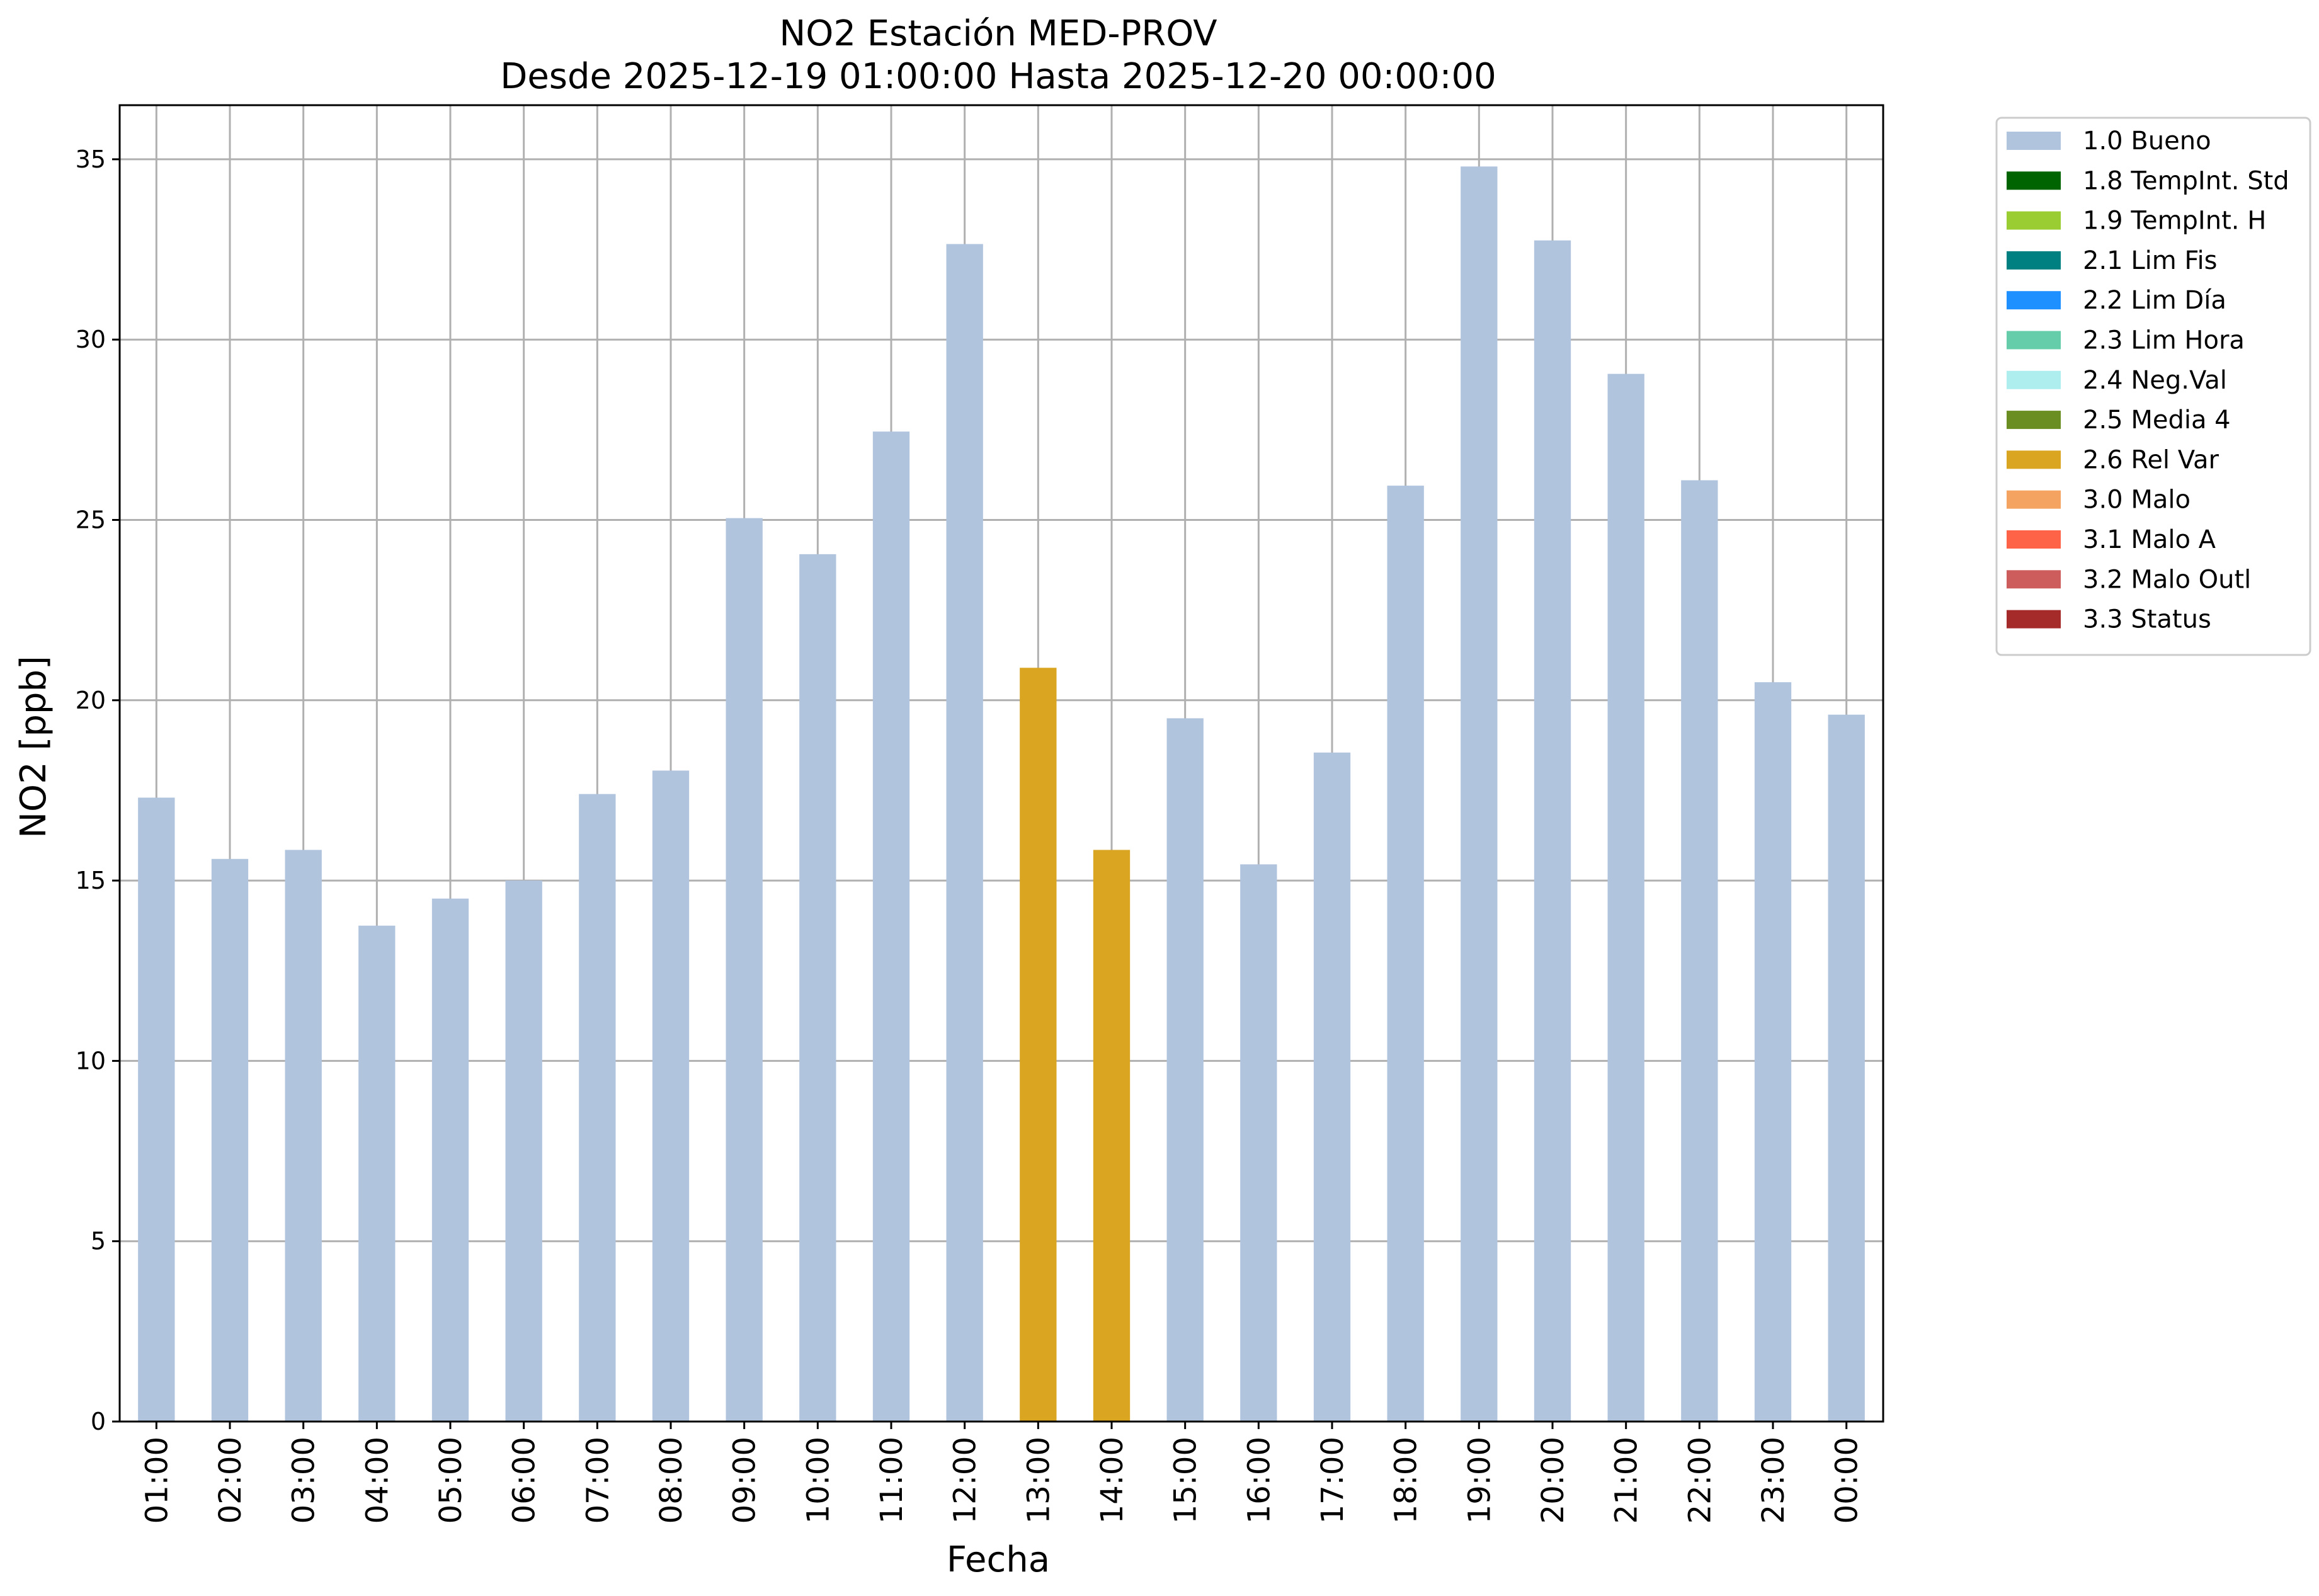 The height and width of the screenshot is (1596, 2319). I want to click on legend-label: 1.0 Bueno, so click(2147, 141).